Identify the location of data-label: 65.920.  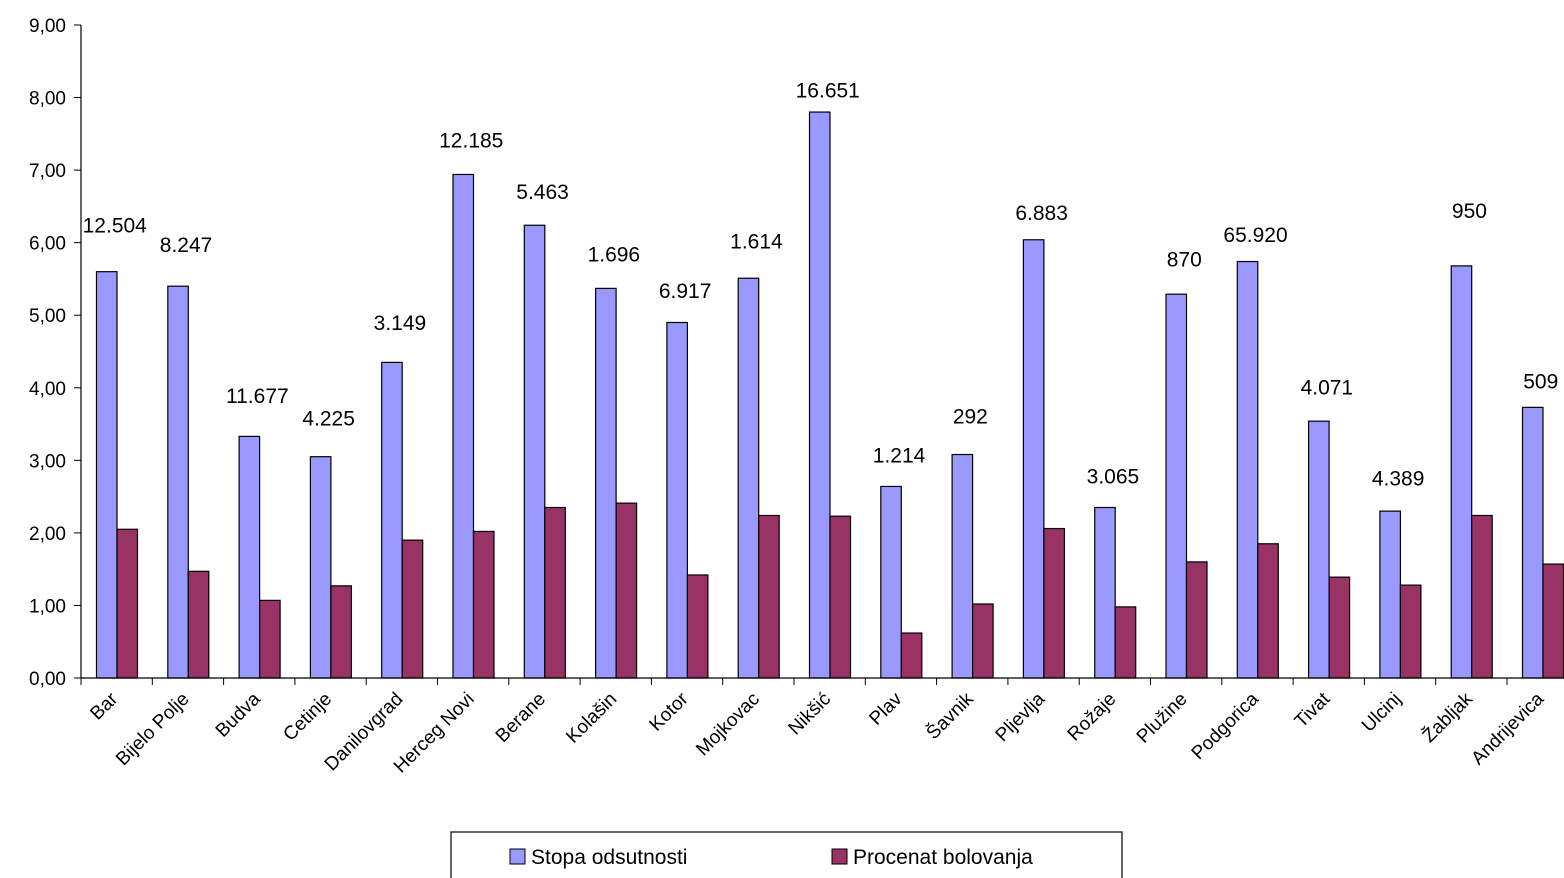
(1255, 235).